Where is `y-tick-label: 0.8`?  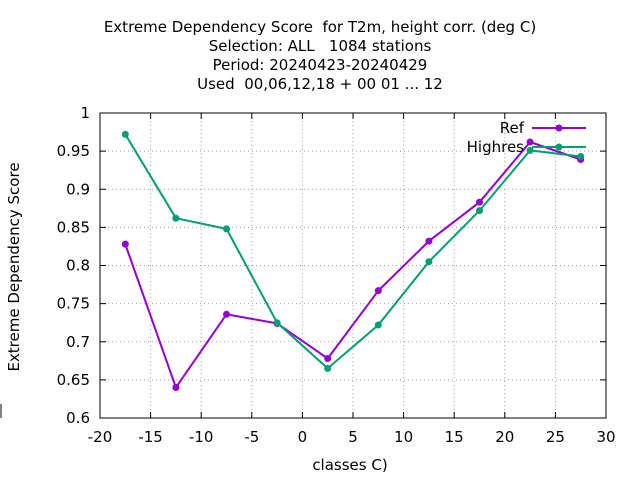
y-tick-label: 0.8 is located at coordinates (78, 266).